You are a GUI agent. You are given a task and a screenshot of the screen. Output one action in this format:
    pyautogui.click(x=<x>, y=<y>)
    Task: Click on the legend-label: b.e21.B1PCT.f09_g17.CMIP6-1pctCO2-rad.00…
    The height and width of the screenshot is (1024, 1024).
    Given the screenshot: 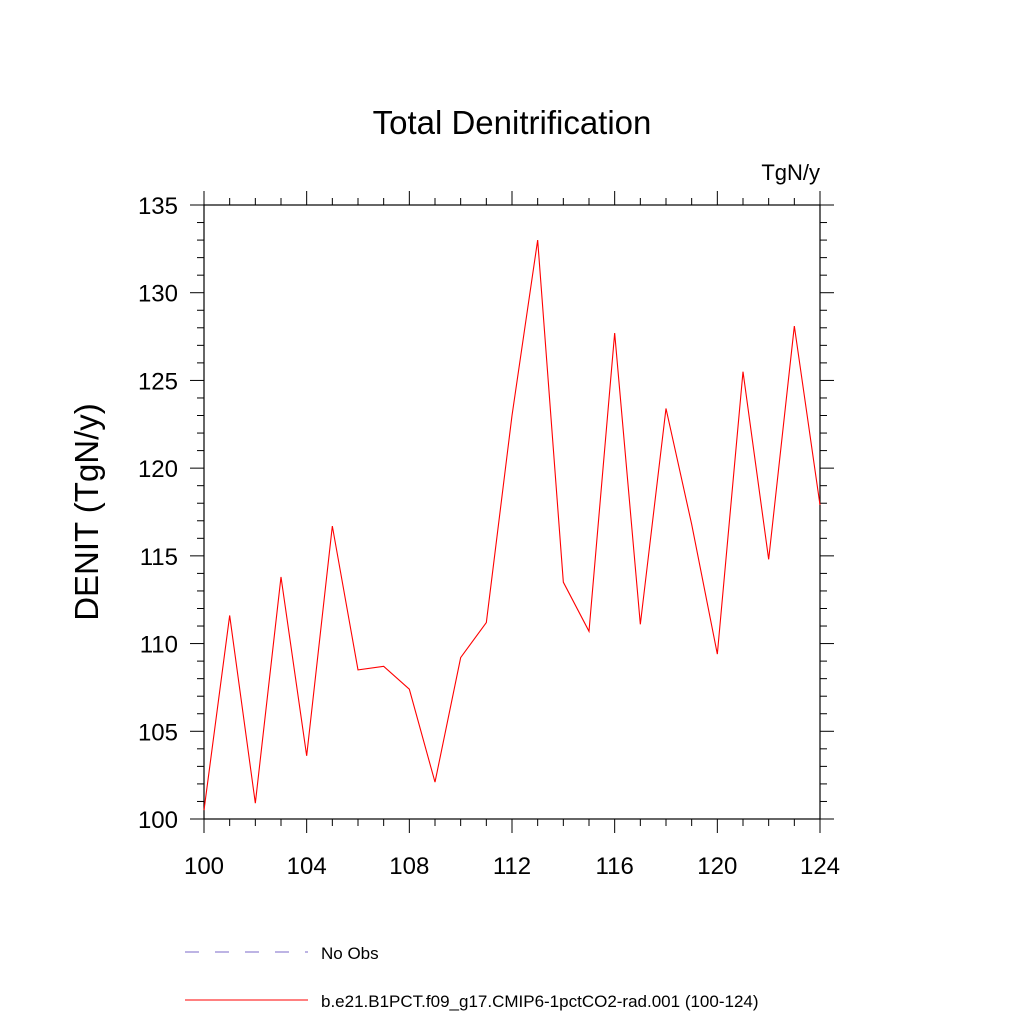 What is the action you would take?
    pyautogui.click(x=540, y=1001)
    